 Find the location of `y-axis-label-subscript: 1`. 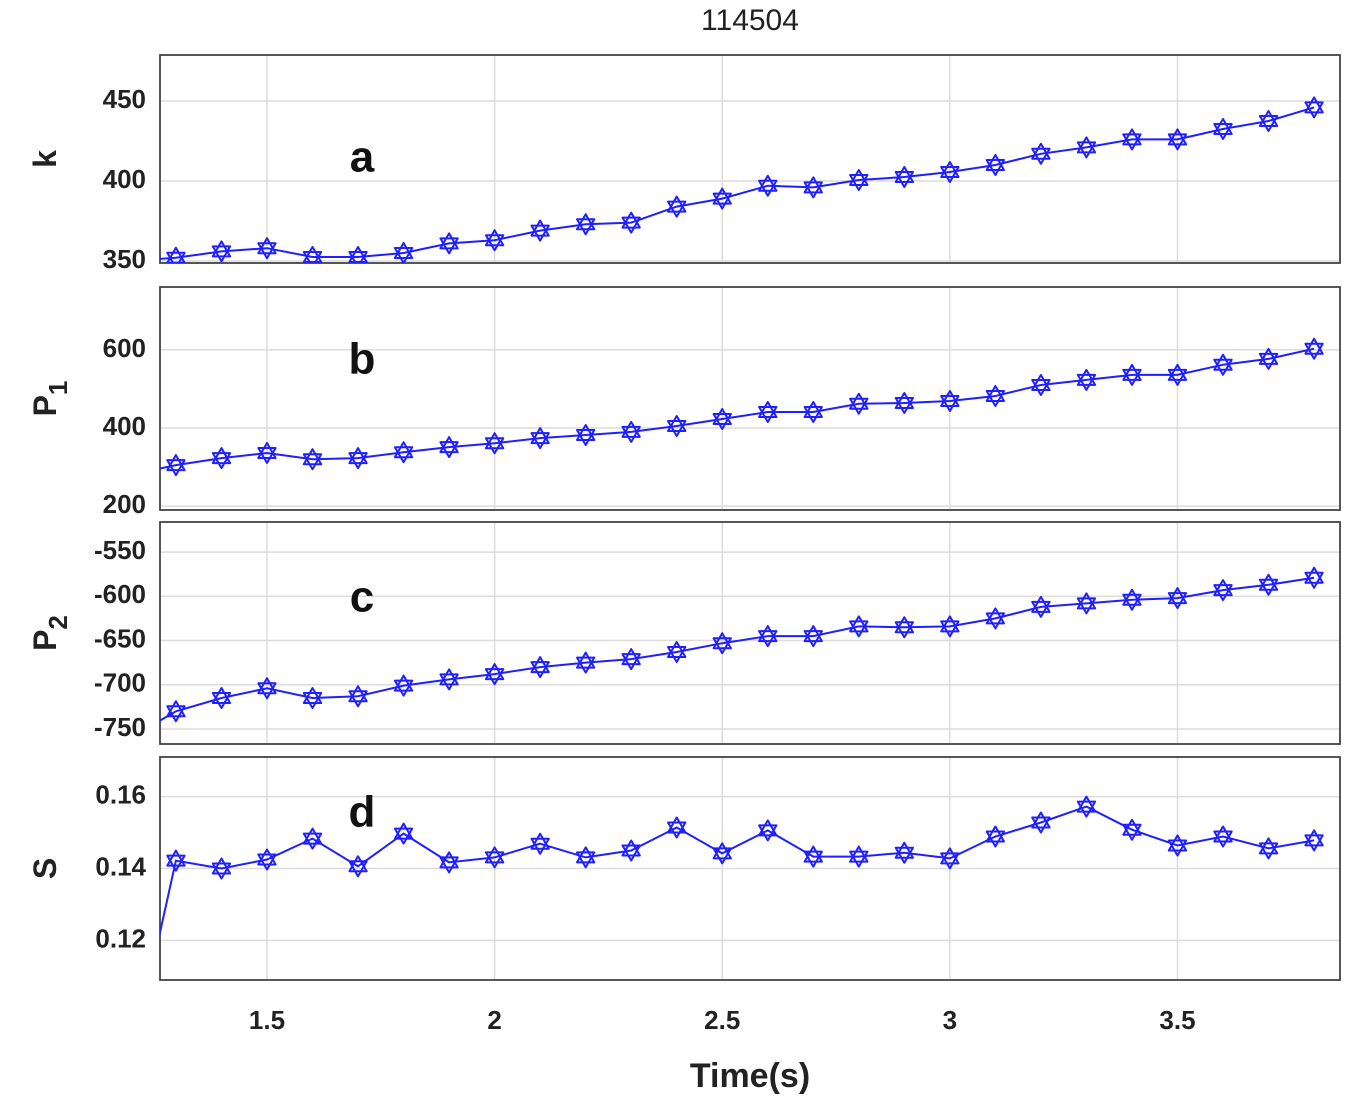

y-axis-label-subscript: 1 is located at coordinates (58, 388).